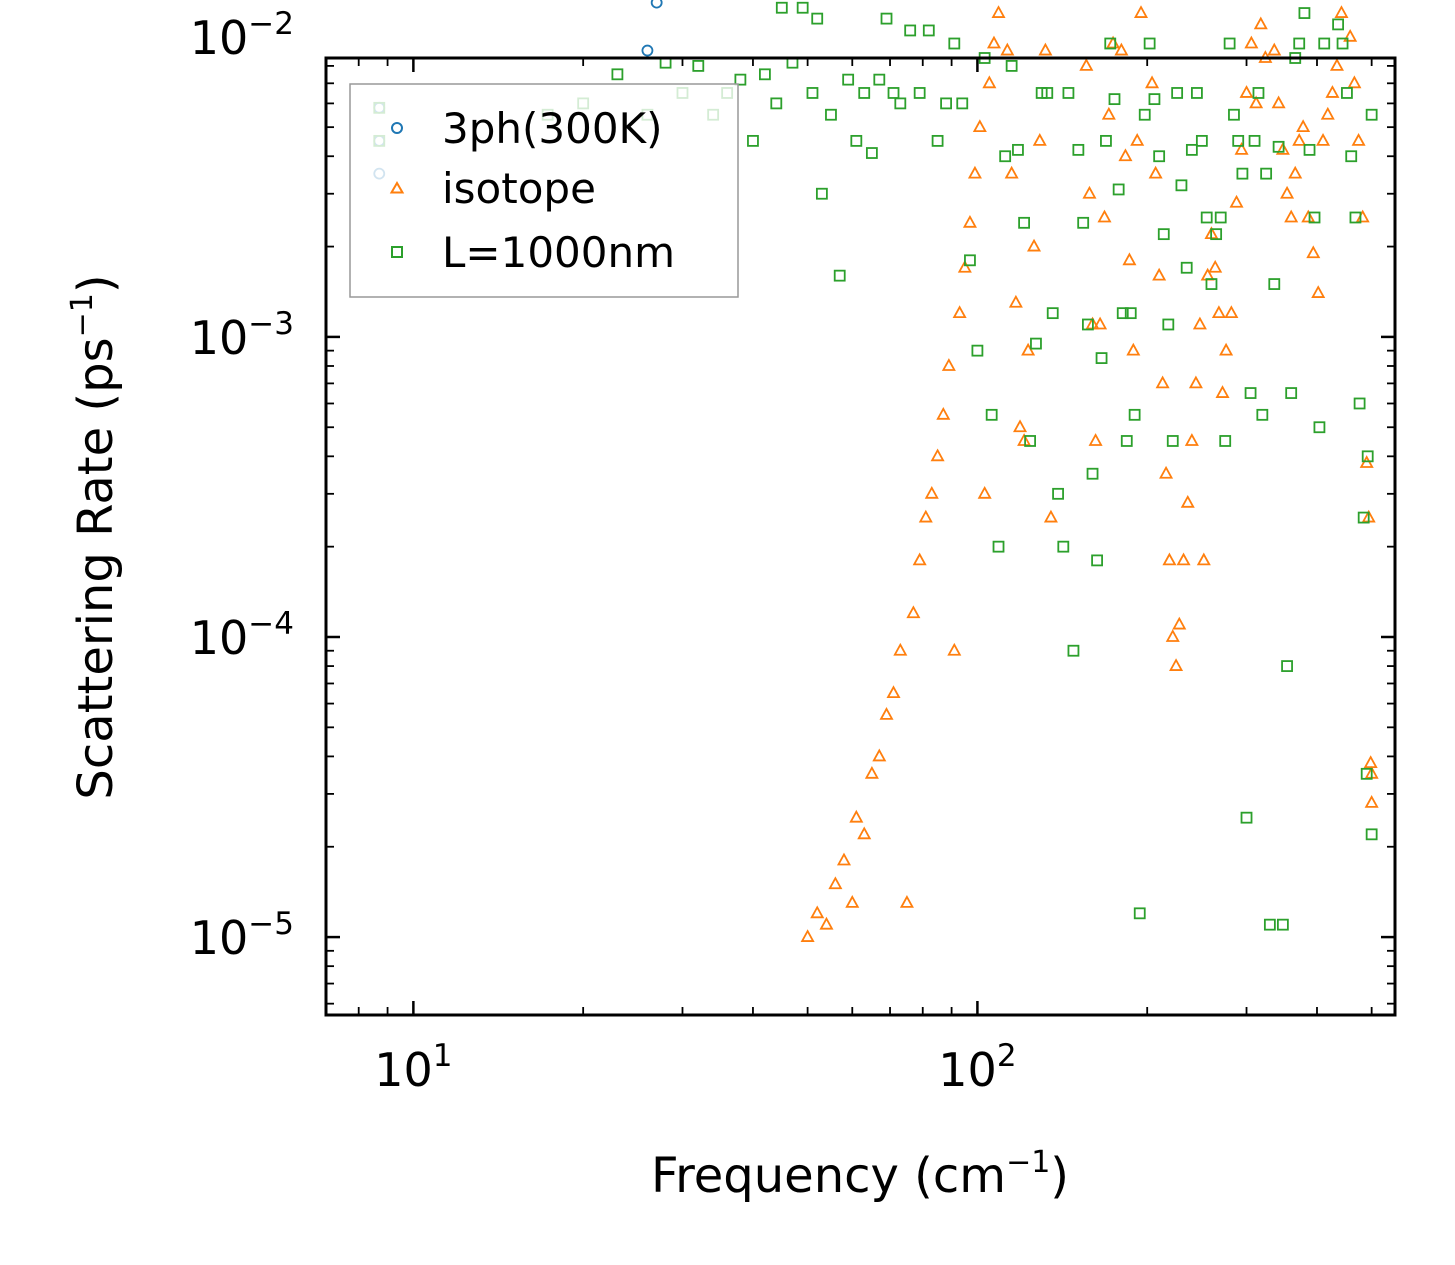 The image size is (1455, 1265). I want to click on x-axis-label: Frequency (cm−1), so click(860, 1174).